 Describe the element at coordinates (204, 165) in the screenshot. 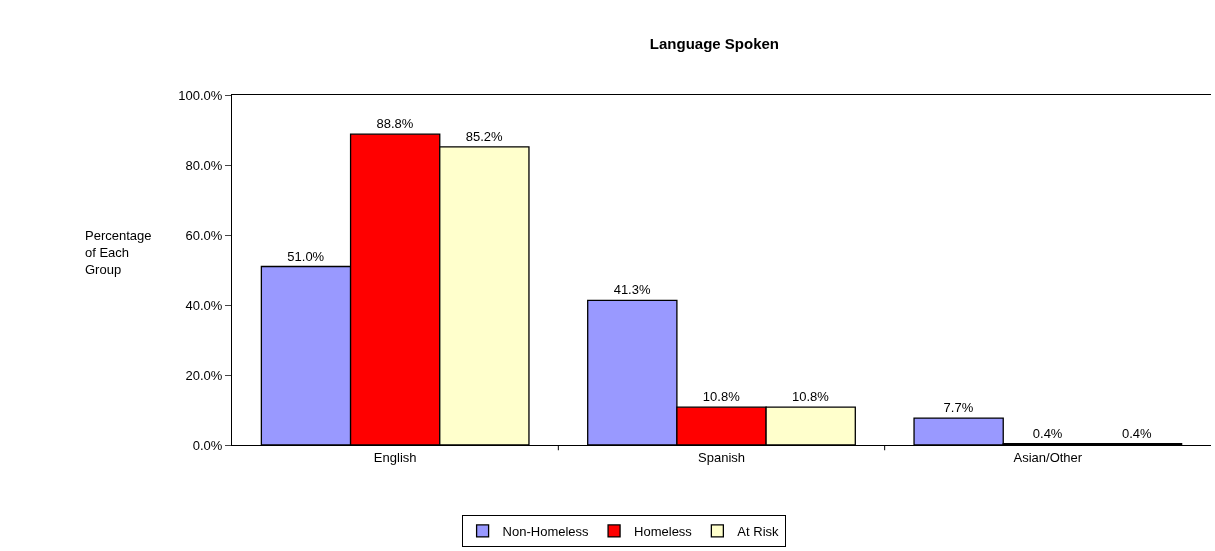

I see `y-tick-label: 80.0%` at that location.